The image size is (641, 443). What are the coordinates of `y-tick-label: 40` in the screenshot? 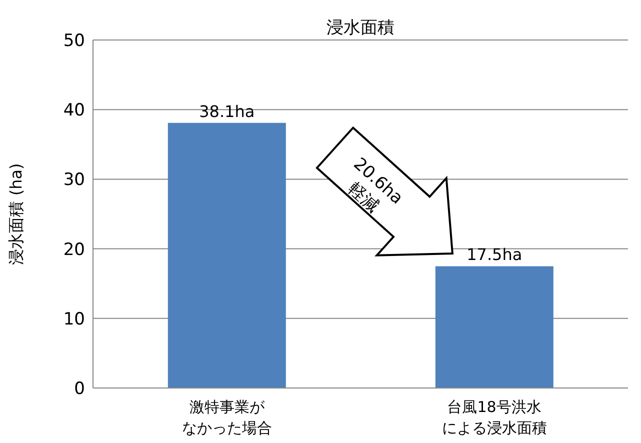 It's located at (74, 110).